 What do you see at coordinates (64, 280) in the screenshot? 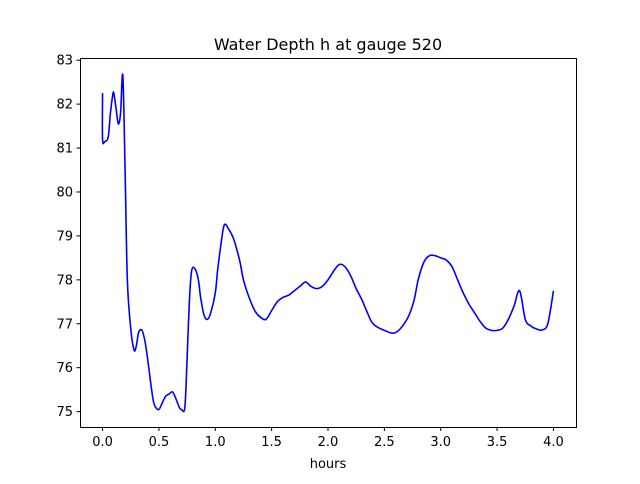
I see `y-tick-label: 78` at bounding box center [64, 280].